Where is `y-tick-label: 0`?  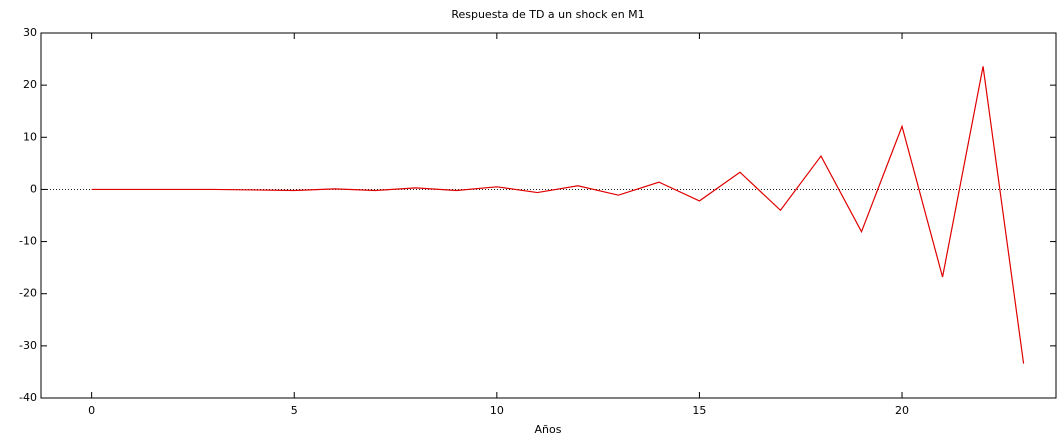 y-tick-label: 0 is located at coordinates (33, 188).